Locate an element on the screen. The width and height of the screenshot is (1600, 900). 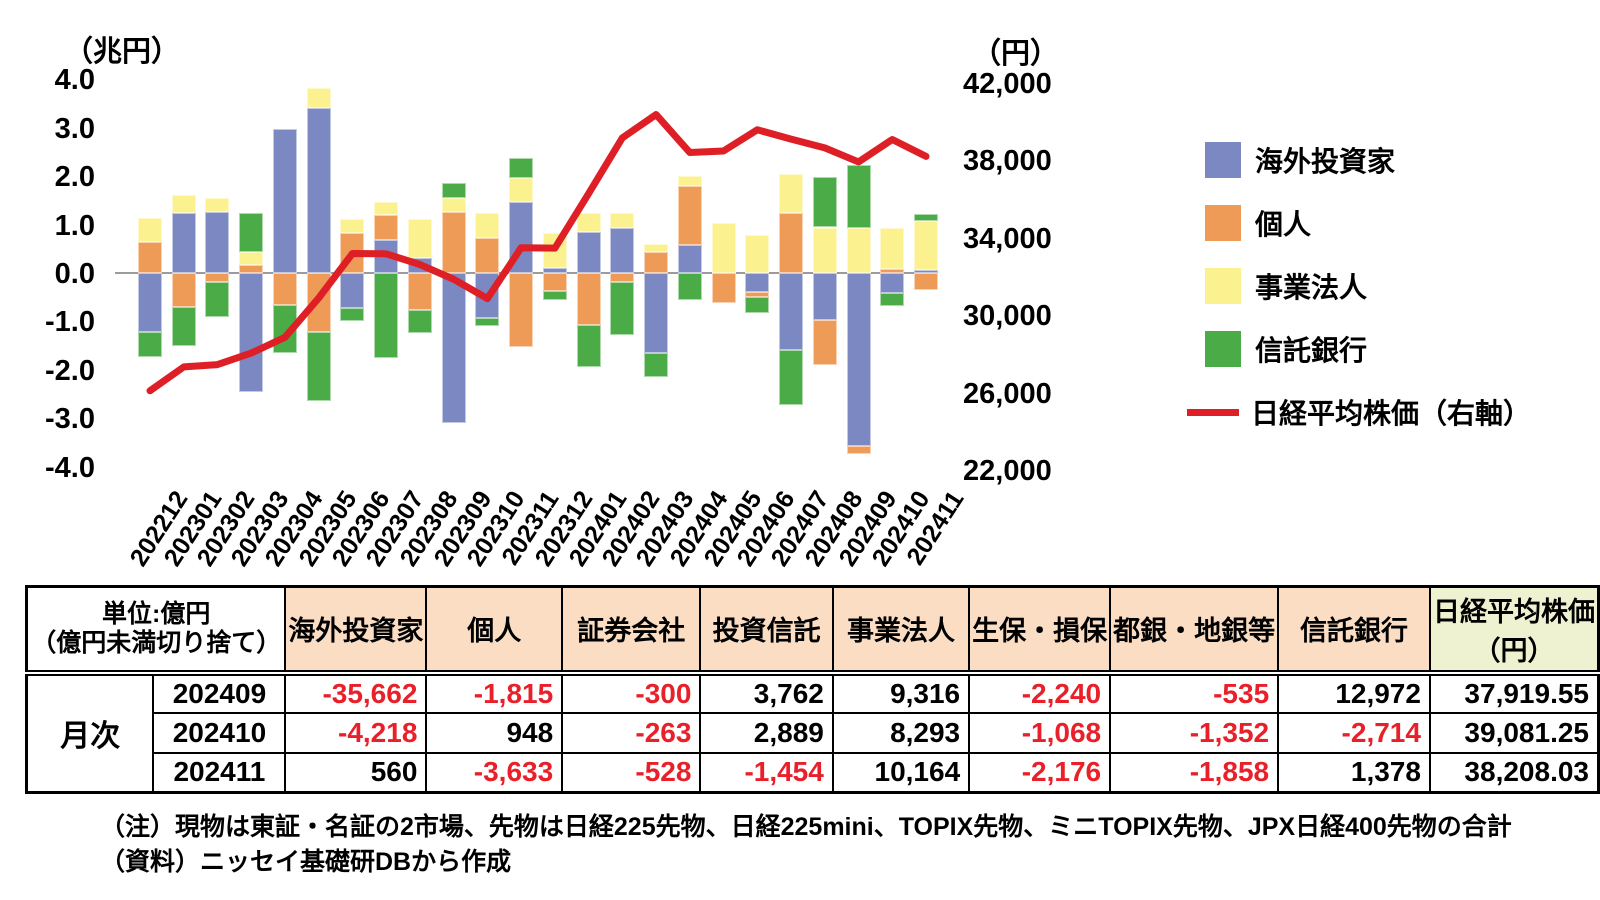
table-cell-生保・損保-202410: -1,068 is located at coordinates (1040, 732).